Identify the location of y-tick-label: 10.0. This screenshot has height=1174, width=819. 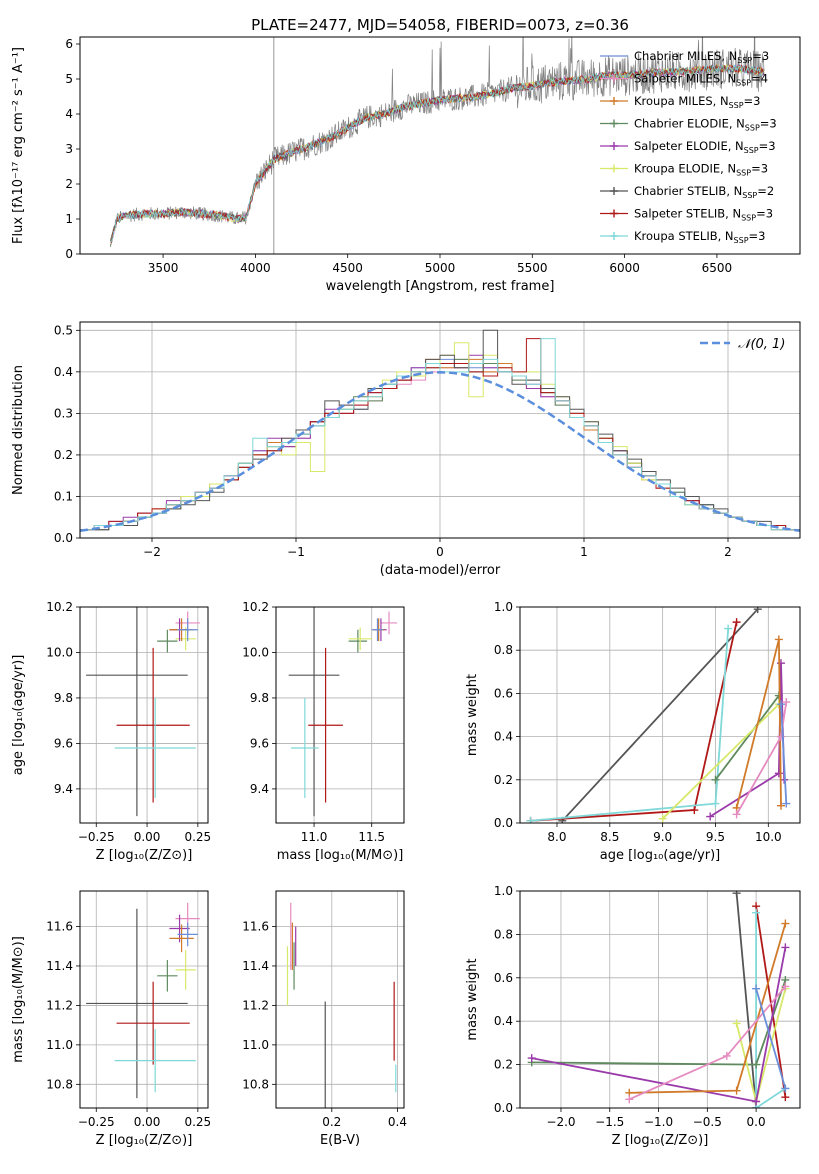
(255, 652).